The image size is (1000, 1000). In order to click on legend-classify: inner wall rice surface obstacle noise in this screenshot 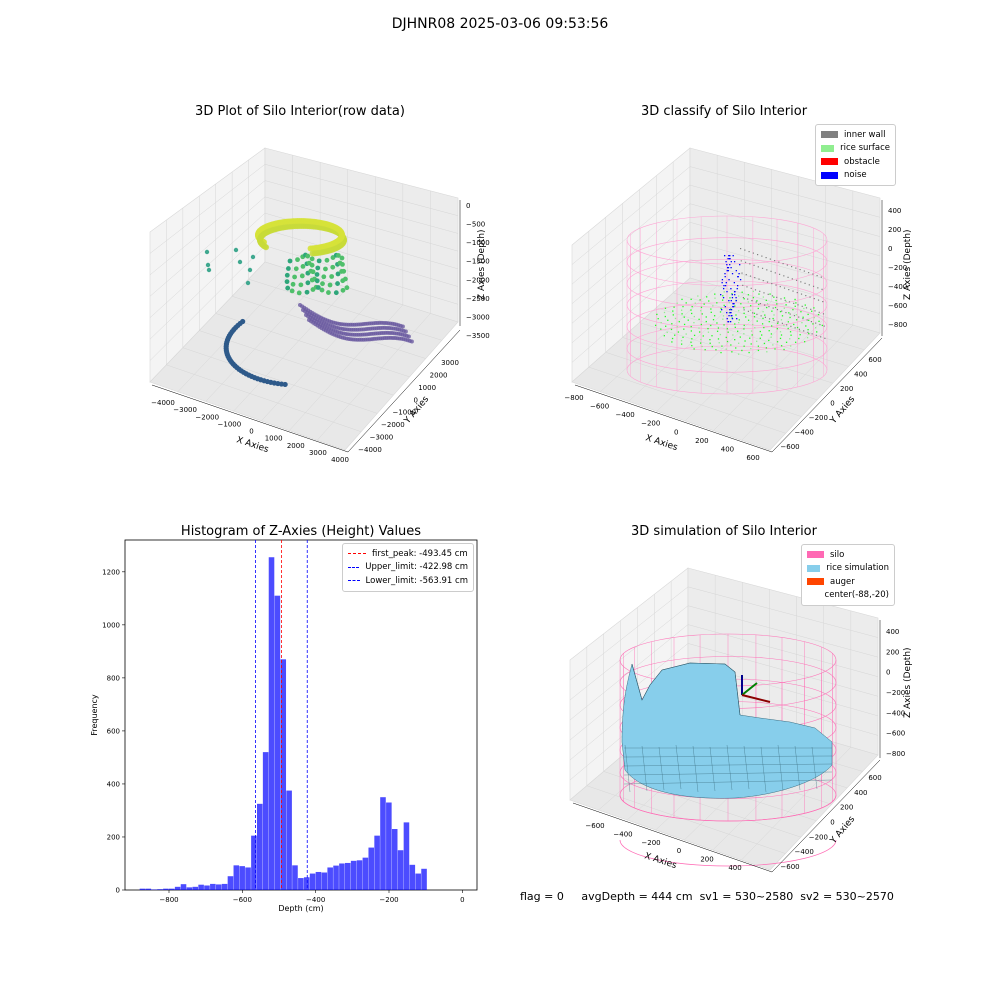, I will do `click(855, 155)`.